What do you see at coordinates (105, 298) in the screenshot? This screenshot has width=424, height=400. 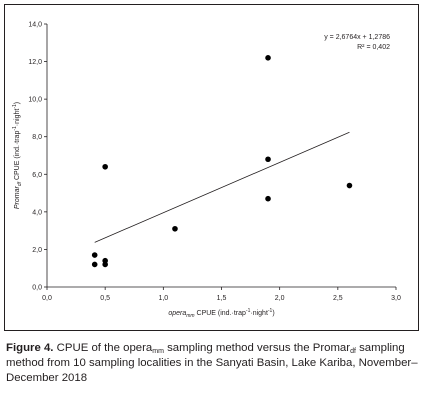 I see `x-tick-label: 0,5` at bounding box center [105, 298].